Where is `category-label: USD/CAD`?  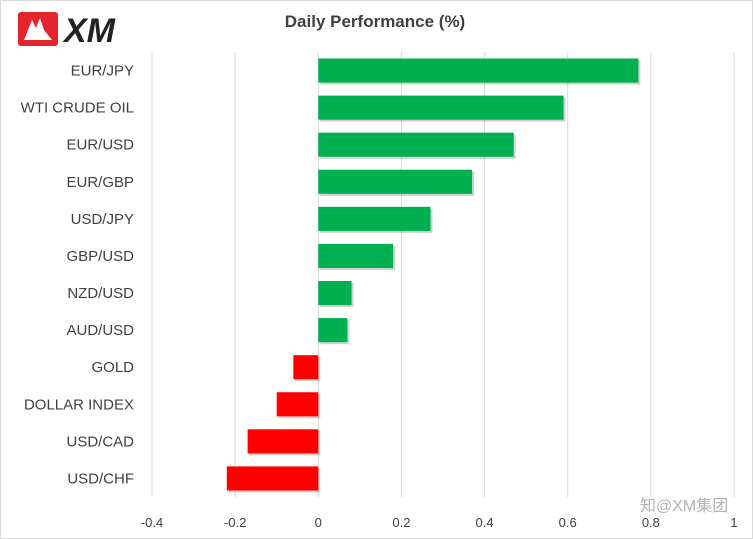 category-label: USD/CAD is located at coordinates (100, 441).